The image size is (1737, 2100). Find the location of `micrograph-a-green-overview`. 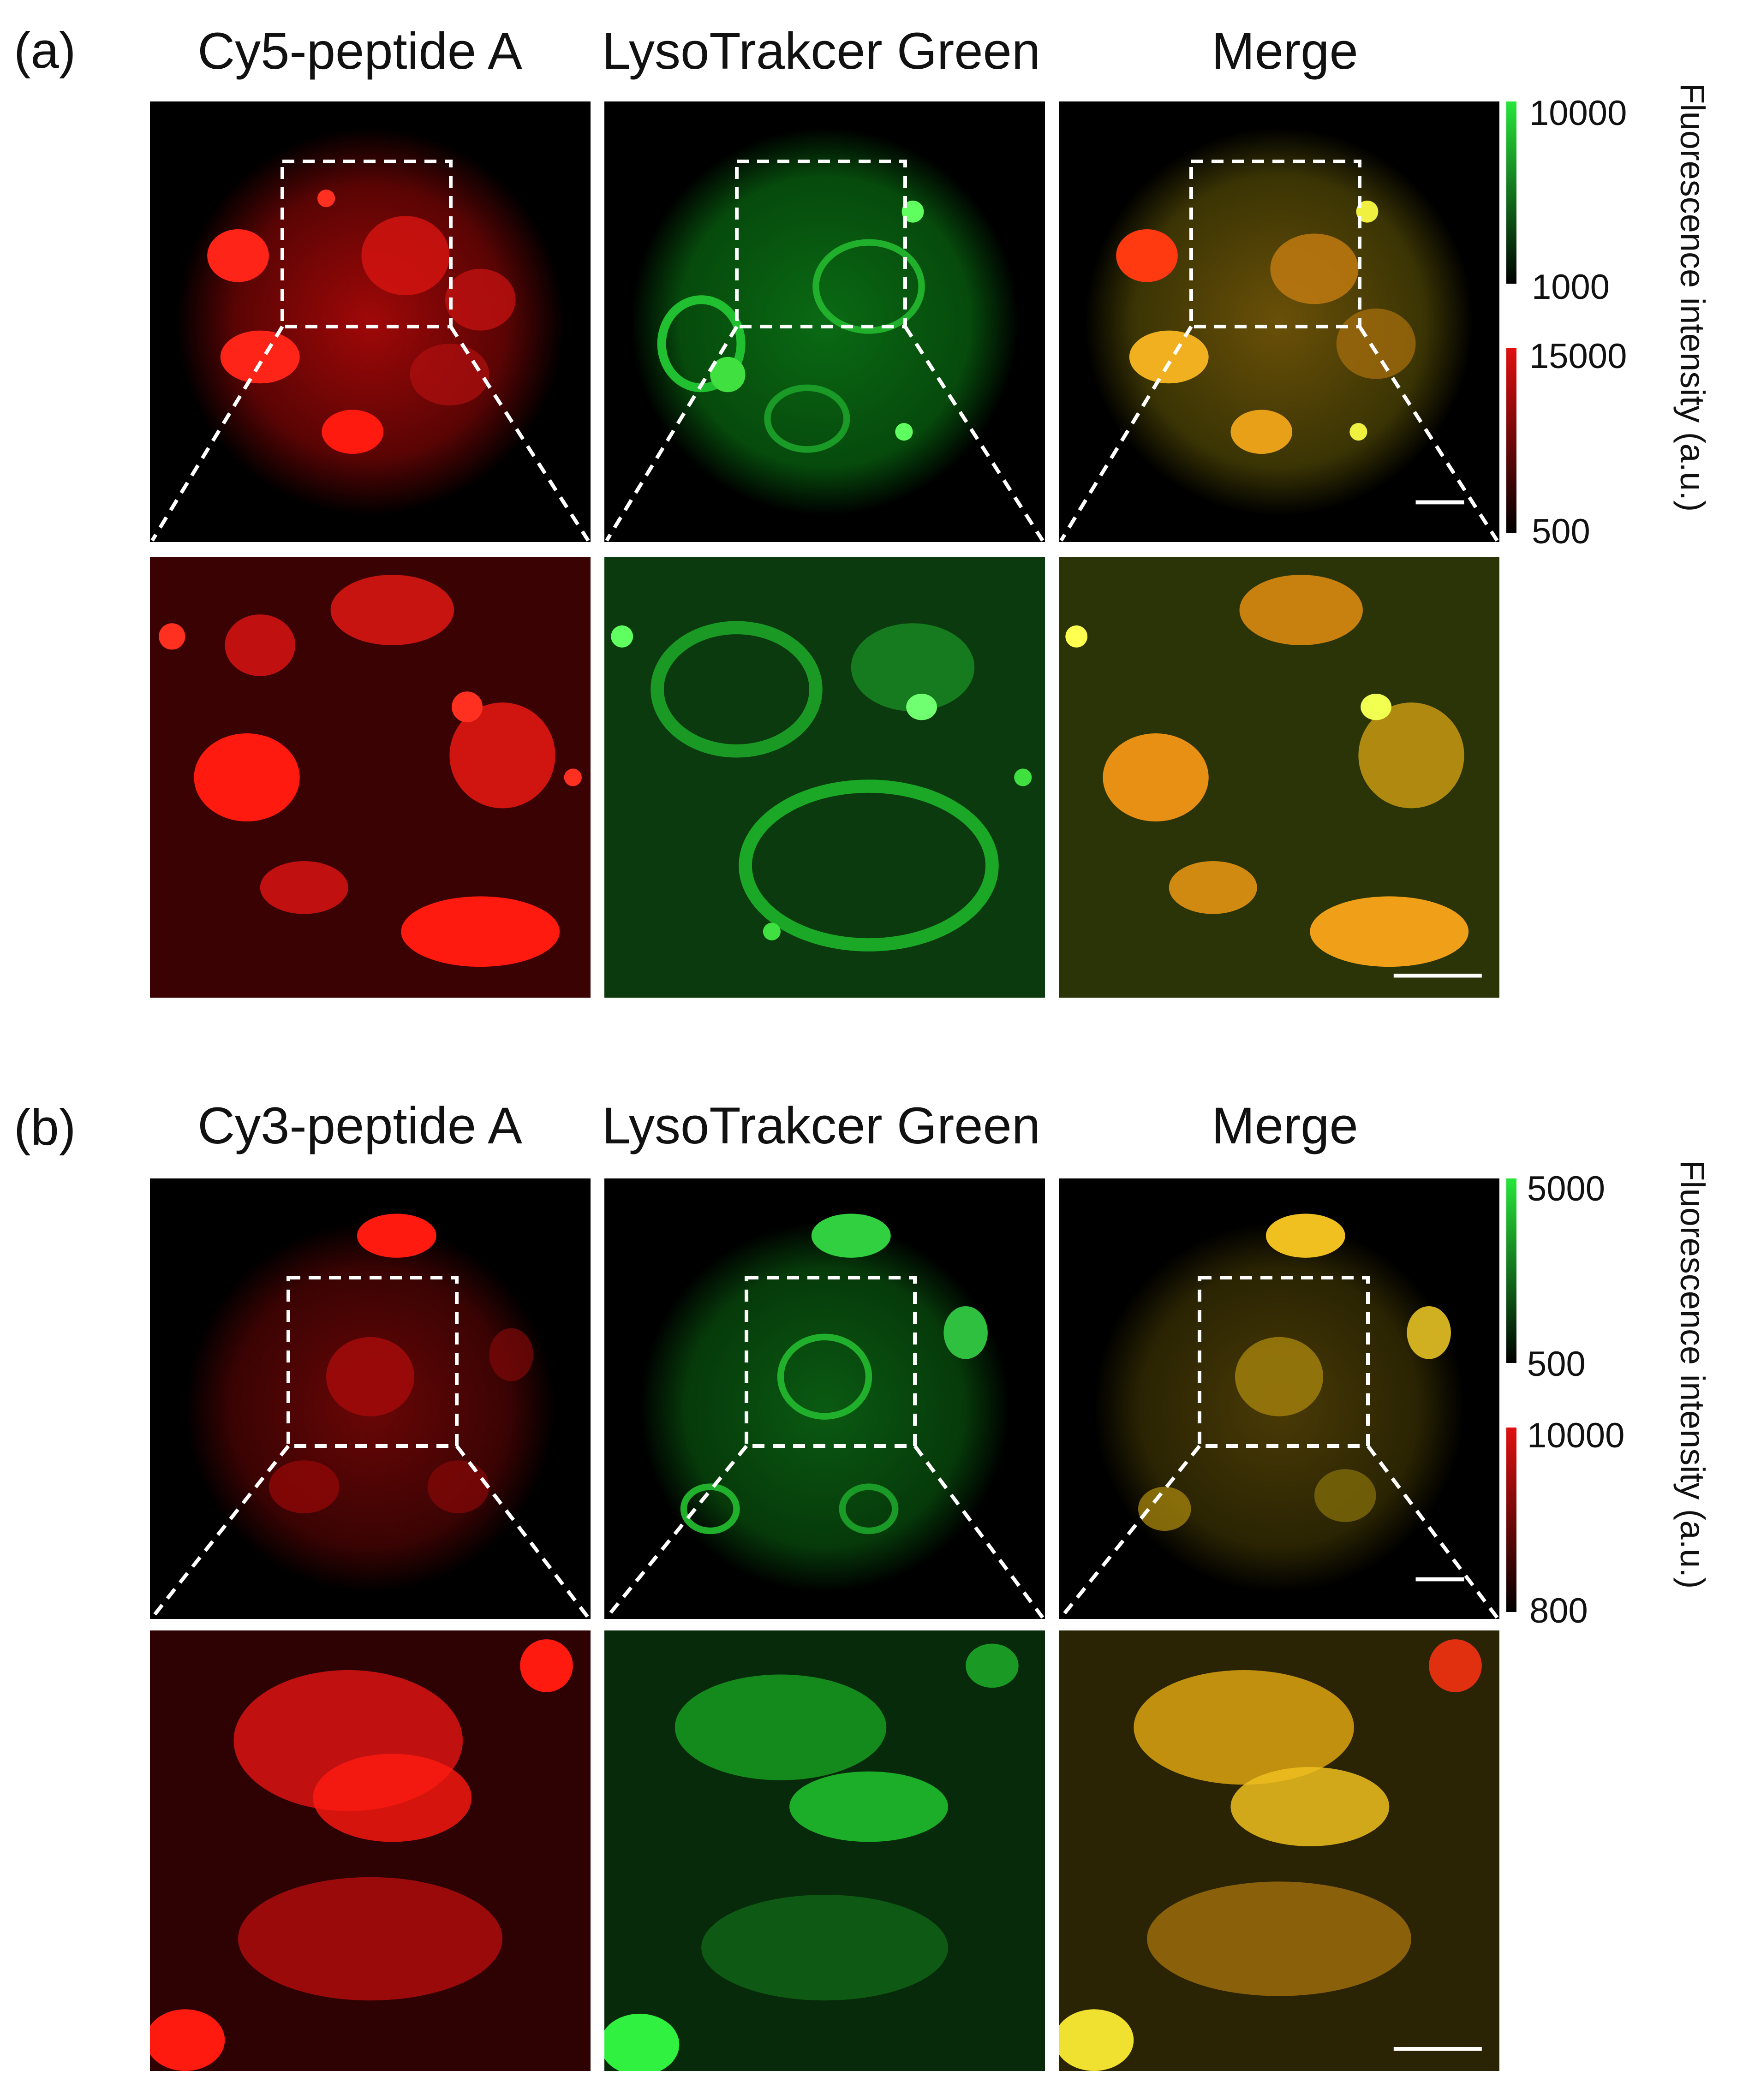

micrograph-a-green-overview is located at coordinates (824, 322).